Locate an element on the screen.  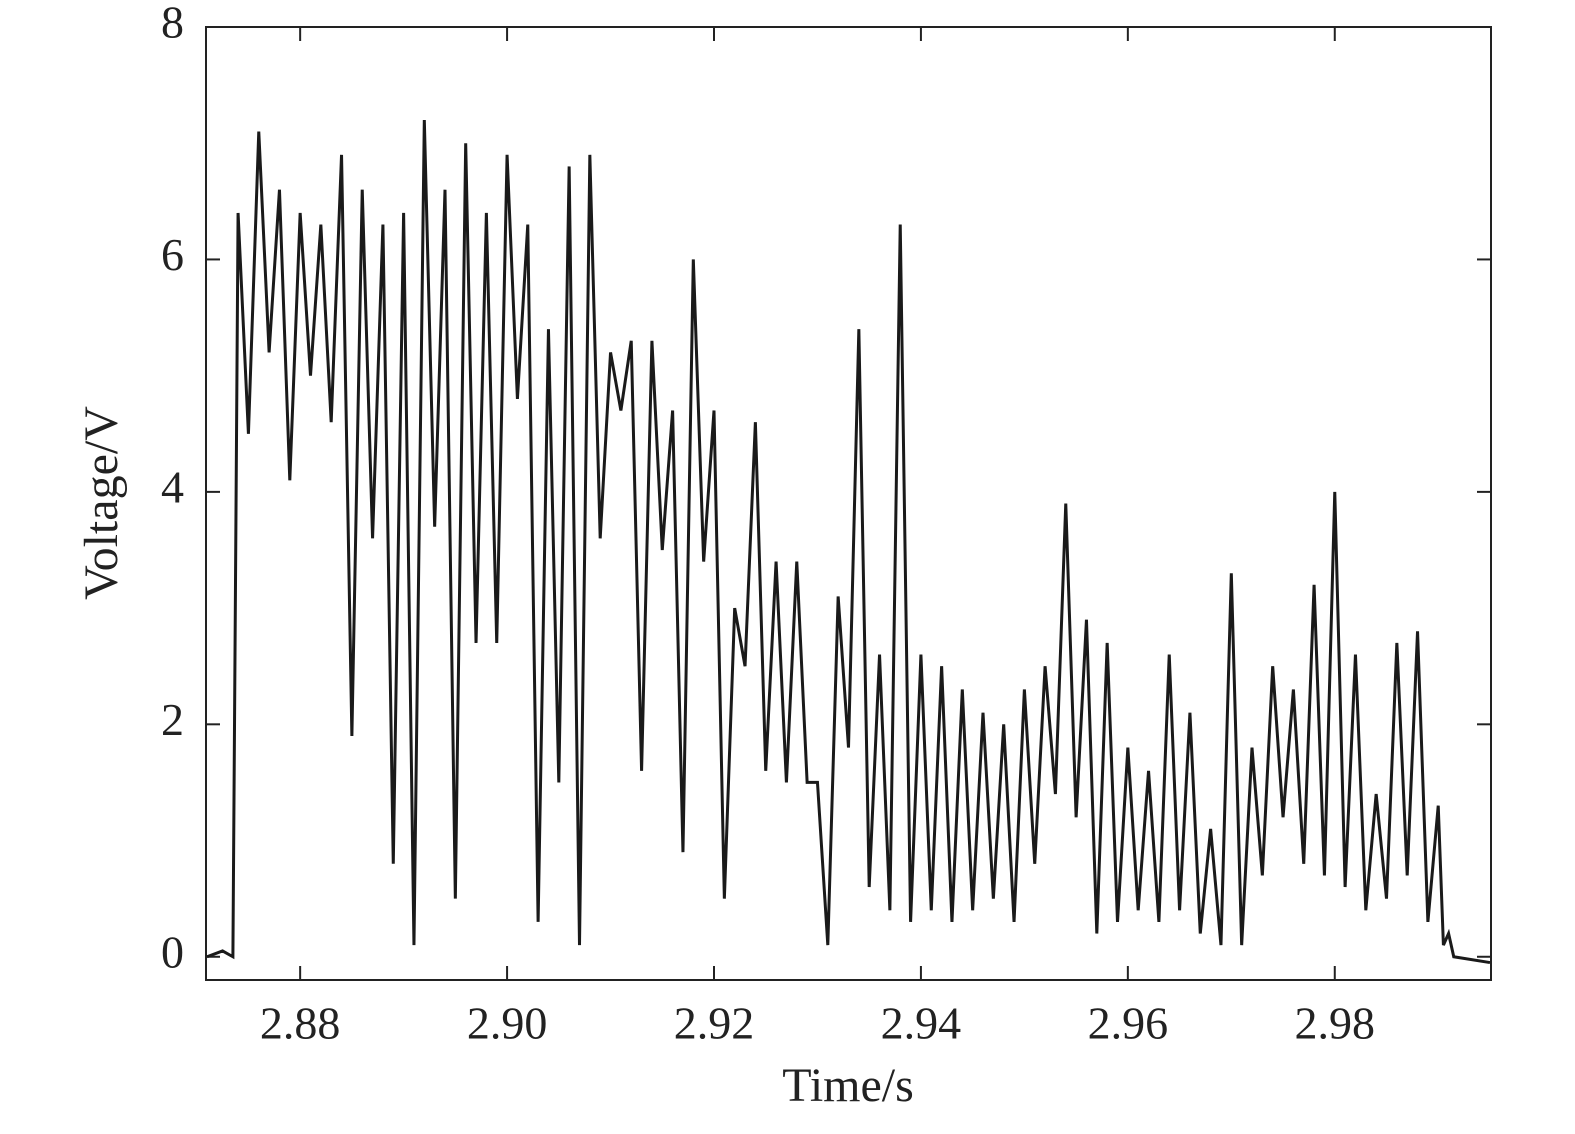
x-tick-label: 2.92 is located at coordinates (714, 1023).